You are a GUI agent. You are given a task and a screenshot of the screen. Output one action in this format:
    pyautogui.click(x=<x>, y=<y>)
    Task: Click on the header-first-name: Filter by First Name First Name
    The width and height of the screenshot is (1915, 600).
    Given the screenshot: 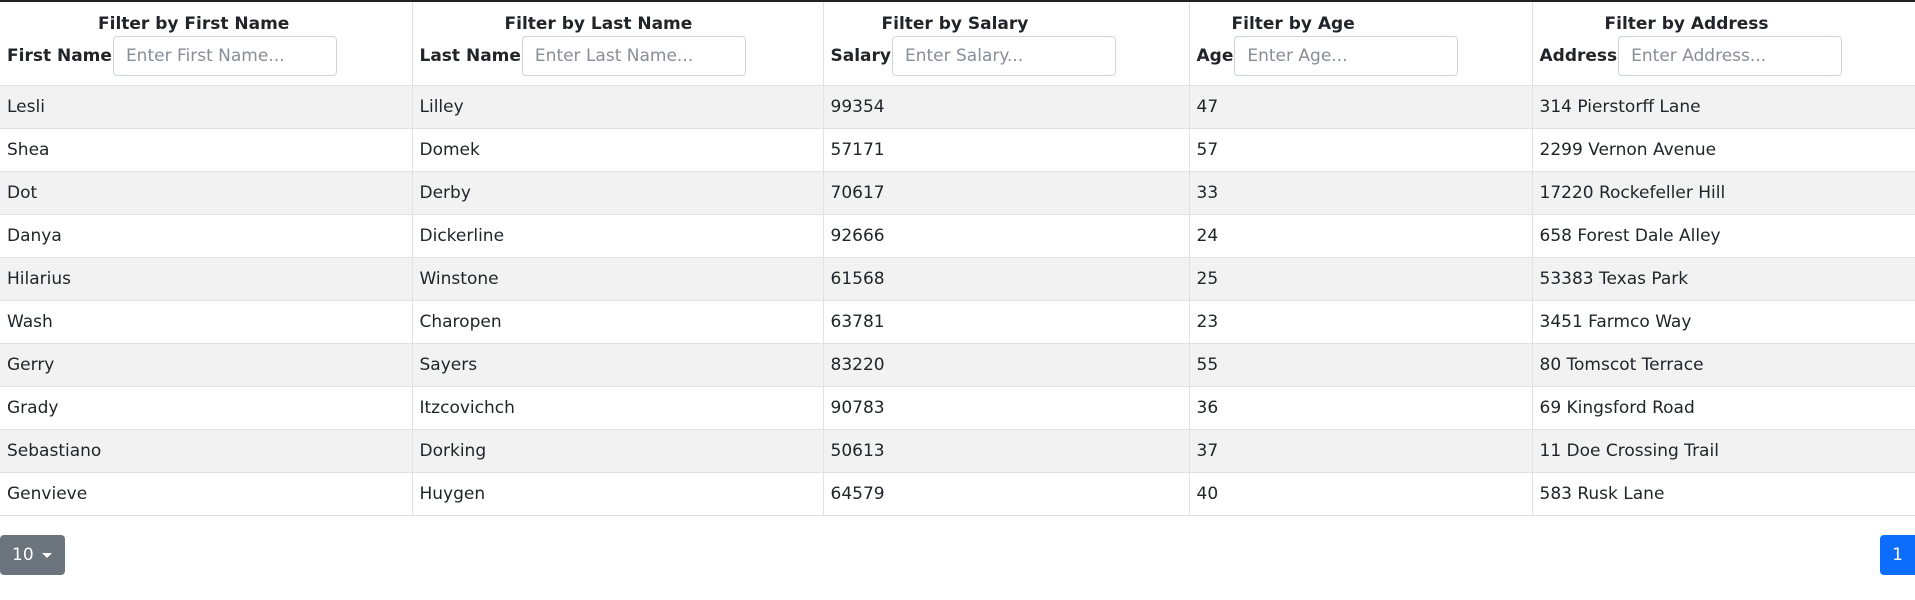 What is the action you would take?
    pyautogui.click(x=206, y=44)
    